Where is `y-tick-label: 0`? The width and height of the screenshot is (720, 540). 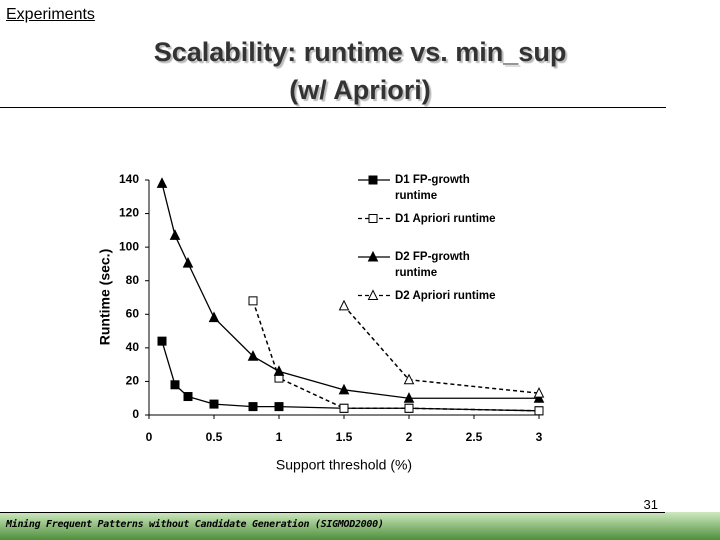
y-tick-label: 0 is located at coordinates (135, 414).